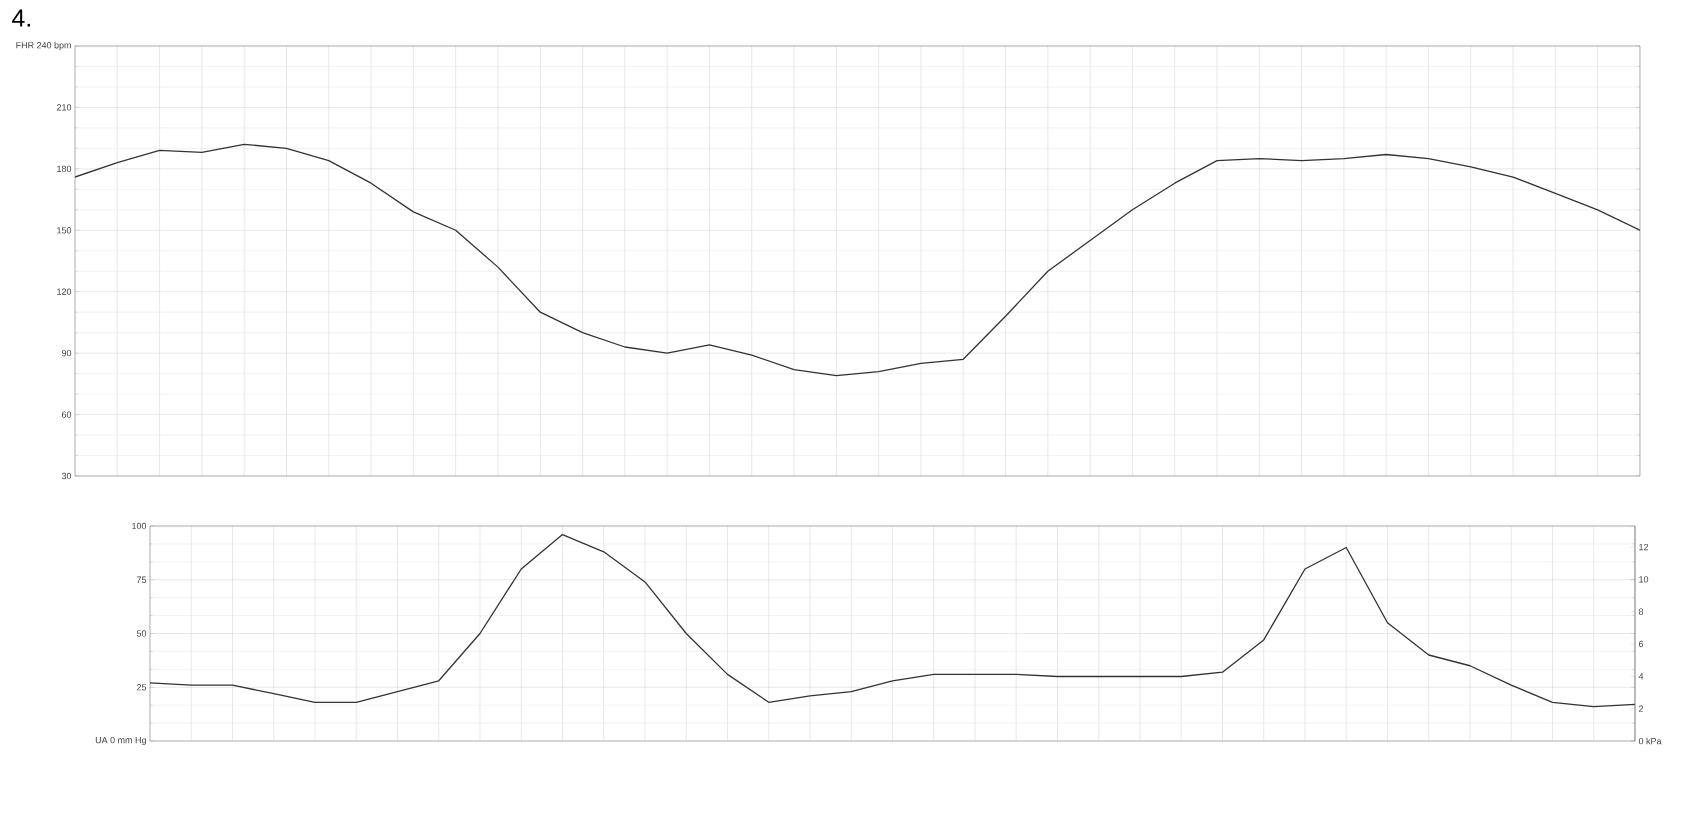 The height and width of the screenshot is (821, 1682). Describe the element at coordinates (1641, 611) in the screenshot. I see `y2-tick-label: 8` at that location.